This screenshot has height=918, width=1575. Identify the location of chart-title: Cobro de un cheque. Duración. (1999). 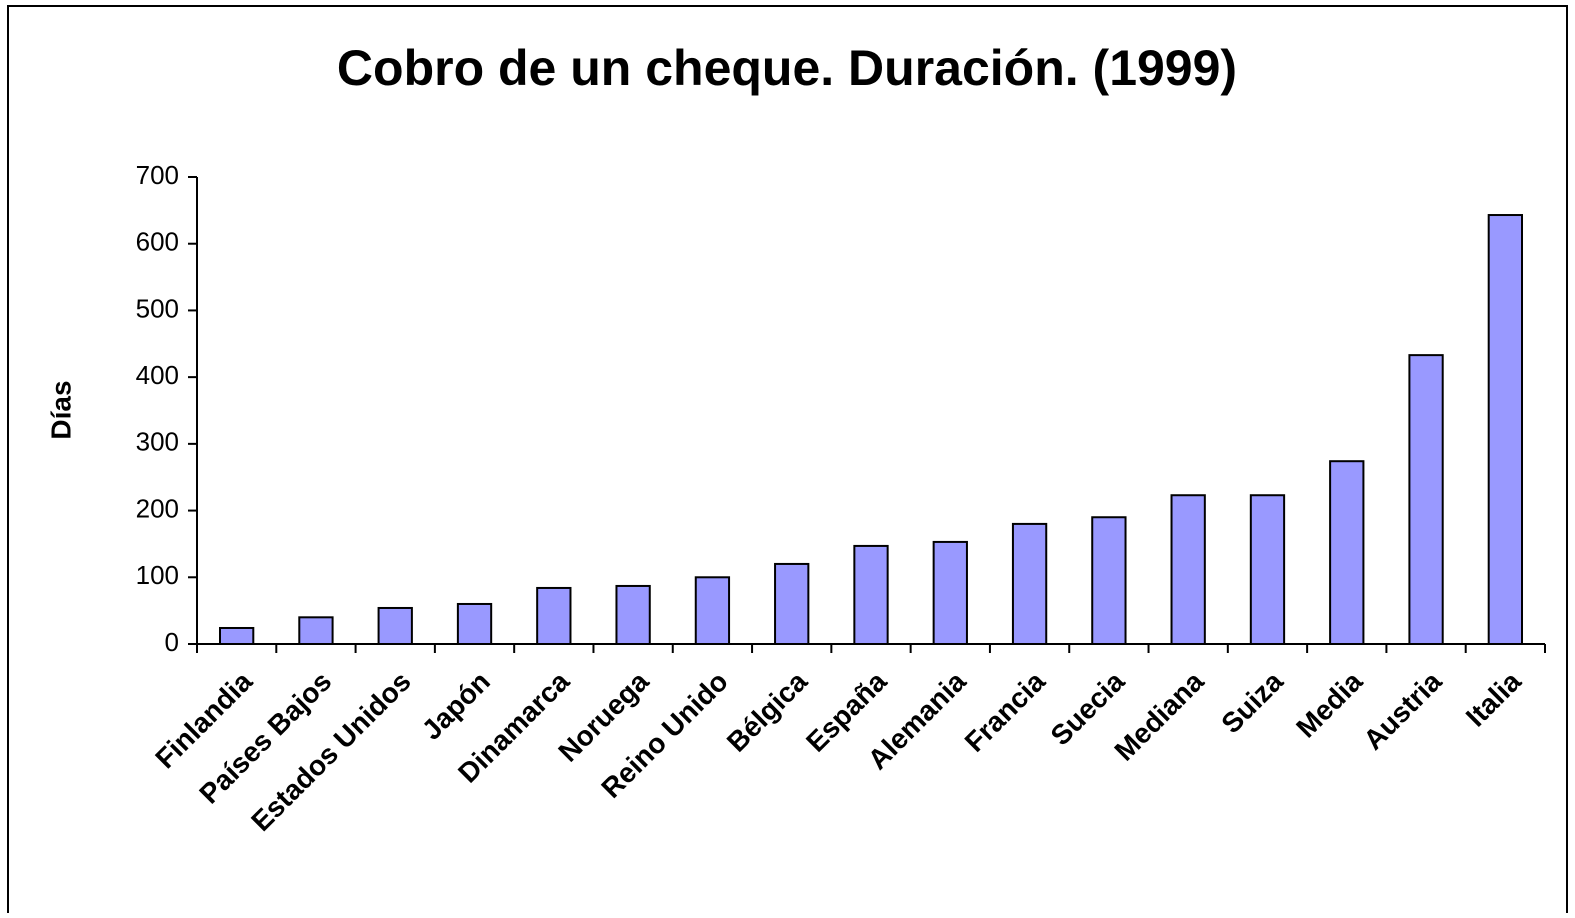
(787, 68).